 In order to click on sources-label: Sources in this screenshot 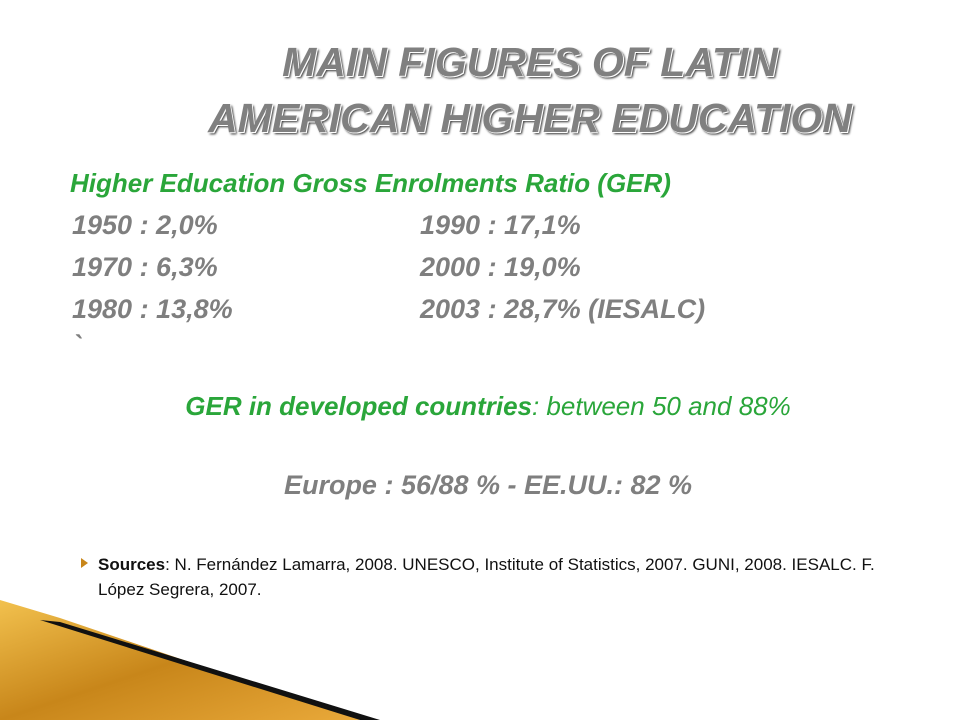, I will do `click(132, 564)`.